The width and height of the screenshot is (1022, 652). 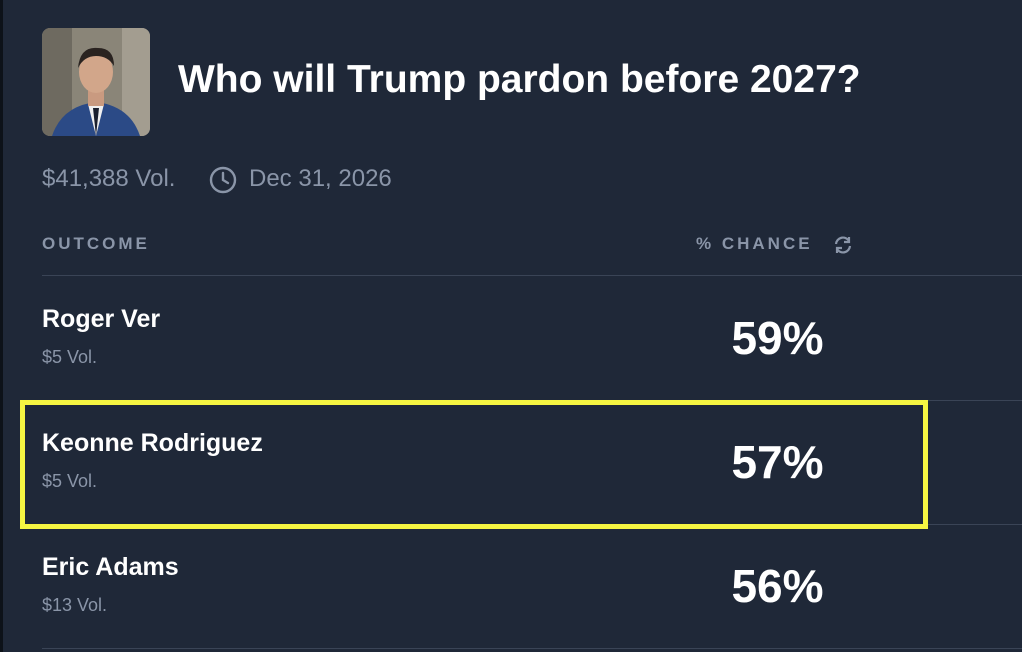 What do you see at coordinates (96, 243) in the screenshot?
I see `column-header: OUTCOME` at bounding box center [96, 243].